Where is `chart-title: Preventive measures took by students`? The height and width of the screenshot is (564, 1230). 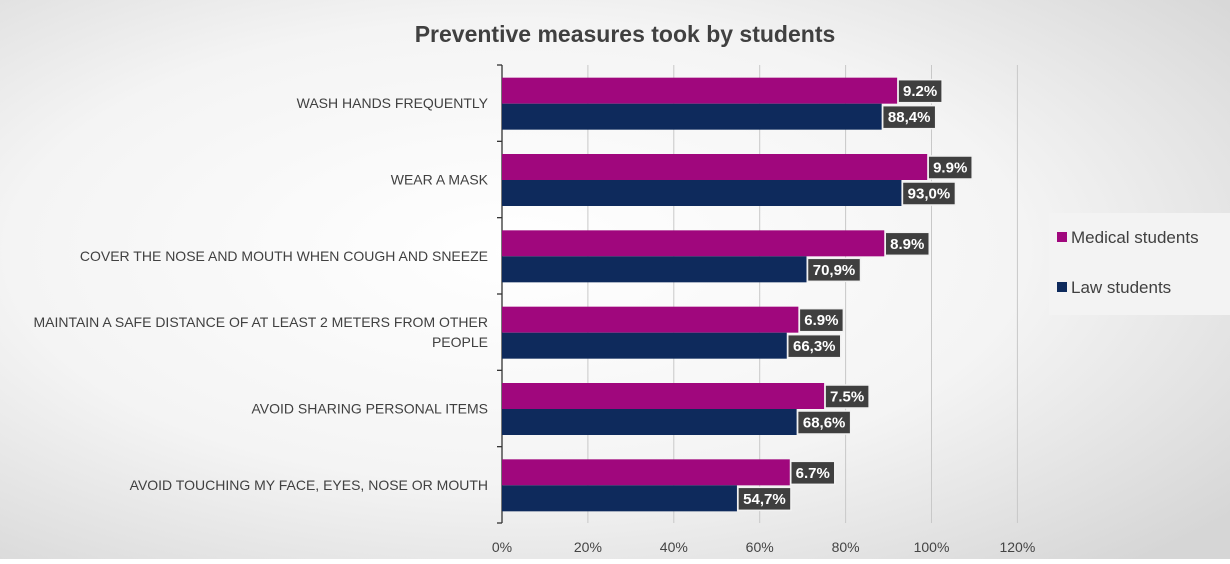
chart-title: Preventive measures took by students is located at coordinates (625, 34).